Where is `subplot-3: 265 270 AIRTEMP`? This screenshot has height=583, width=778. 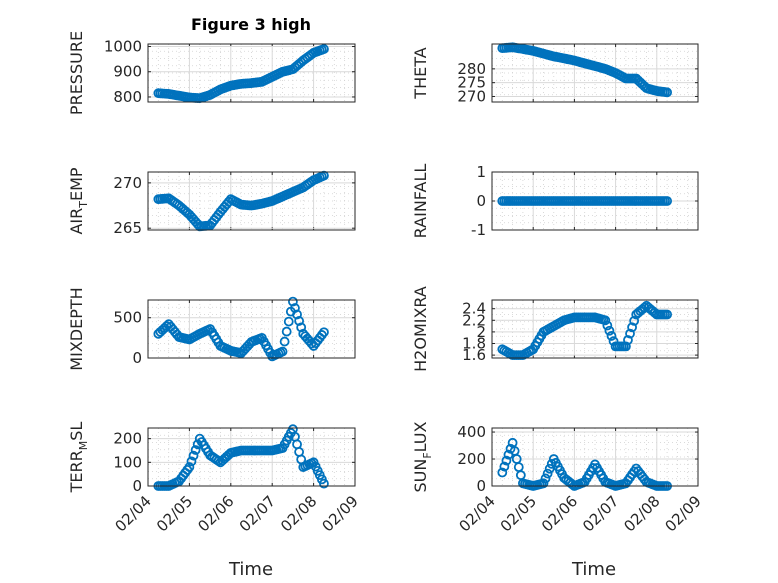
subplot-3: 265 270 AIRTEMP is located at coordinates (211, 202).